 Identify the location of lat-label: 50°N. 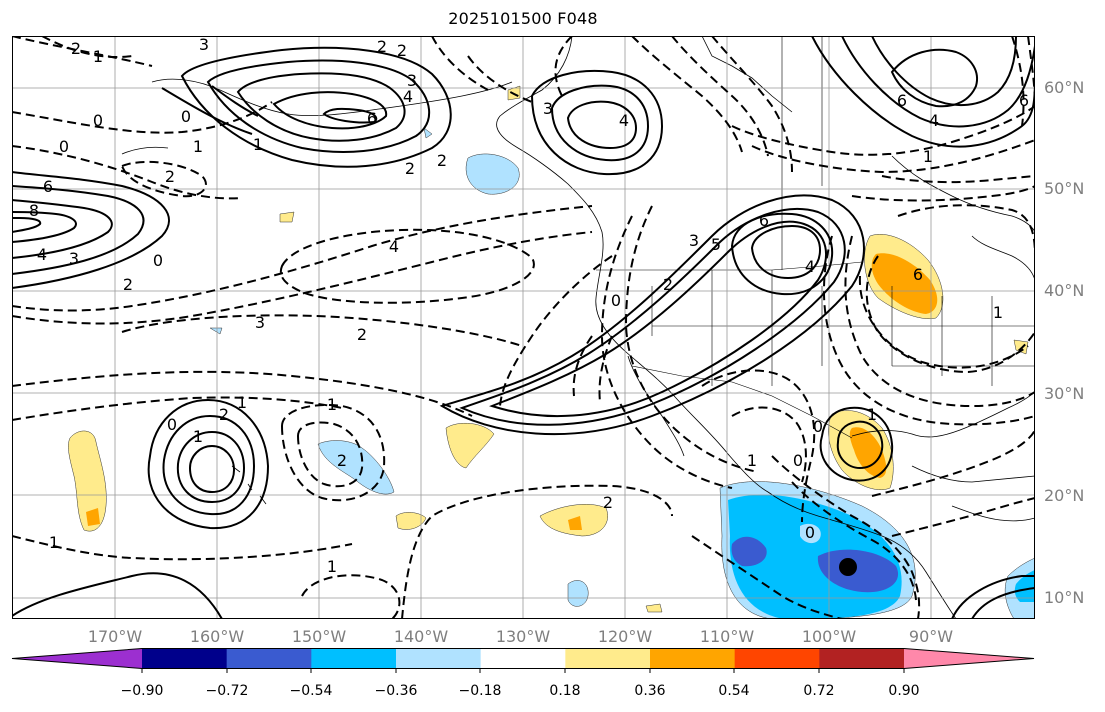
(1064, 188).